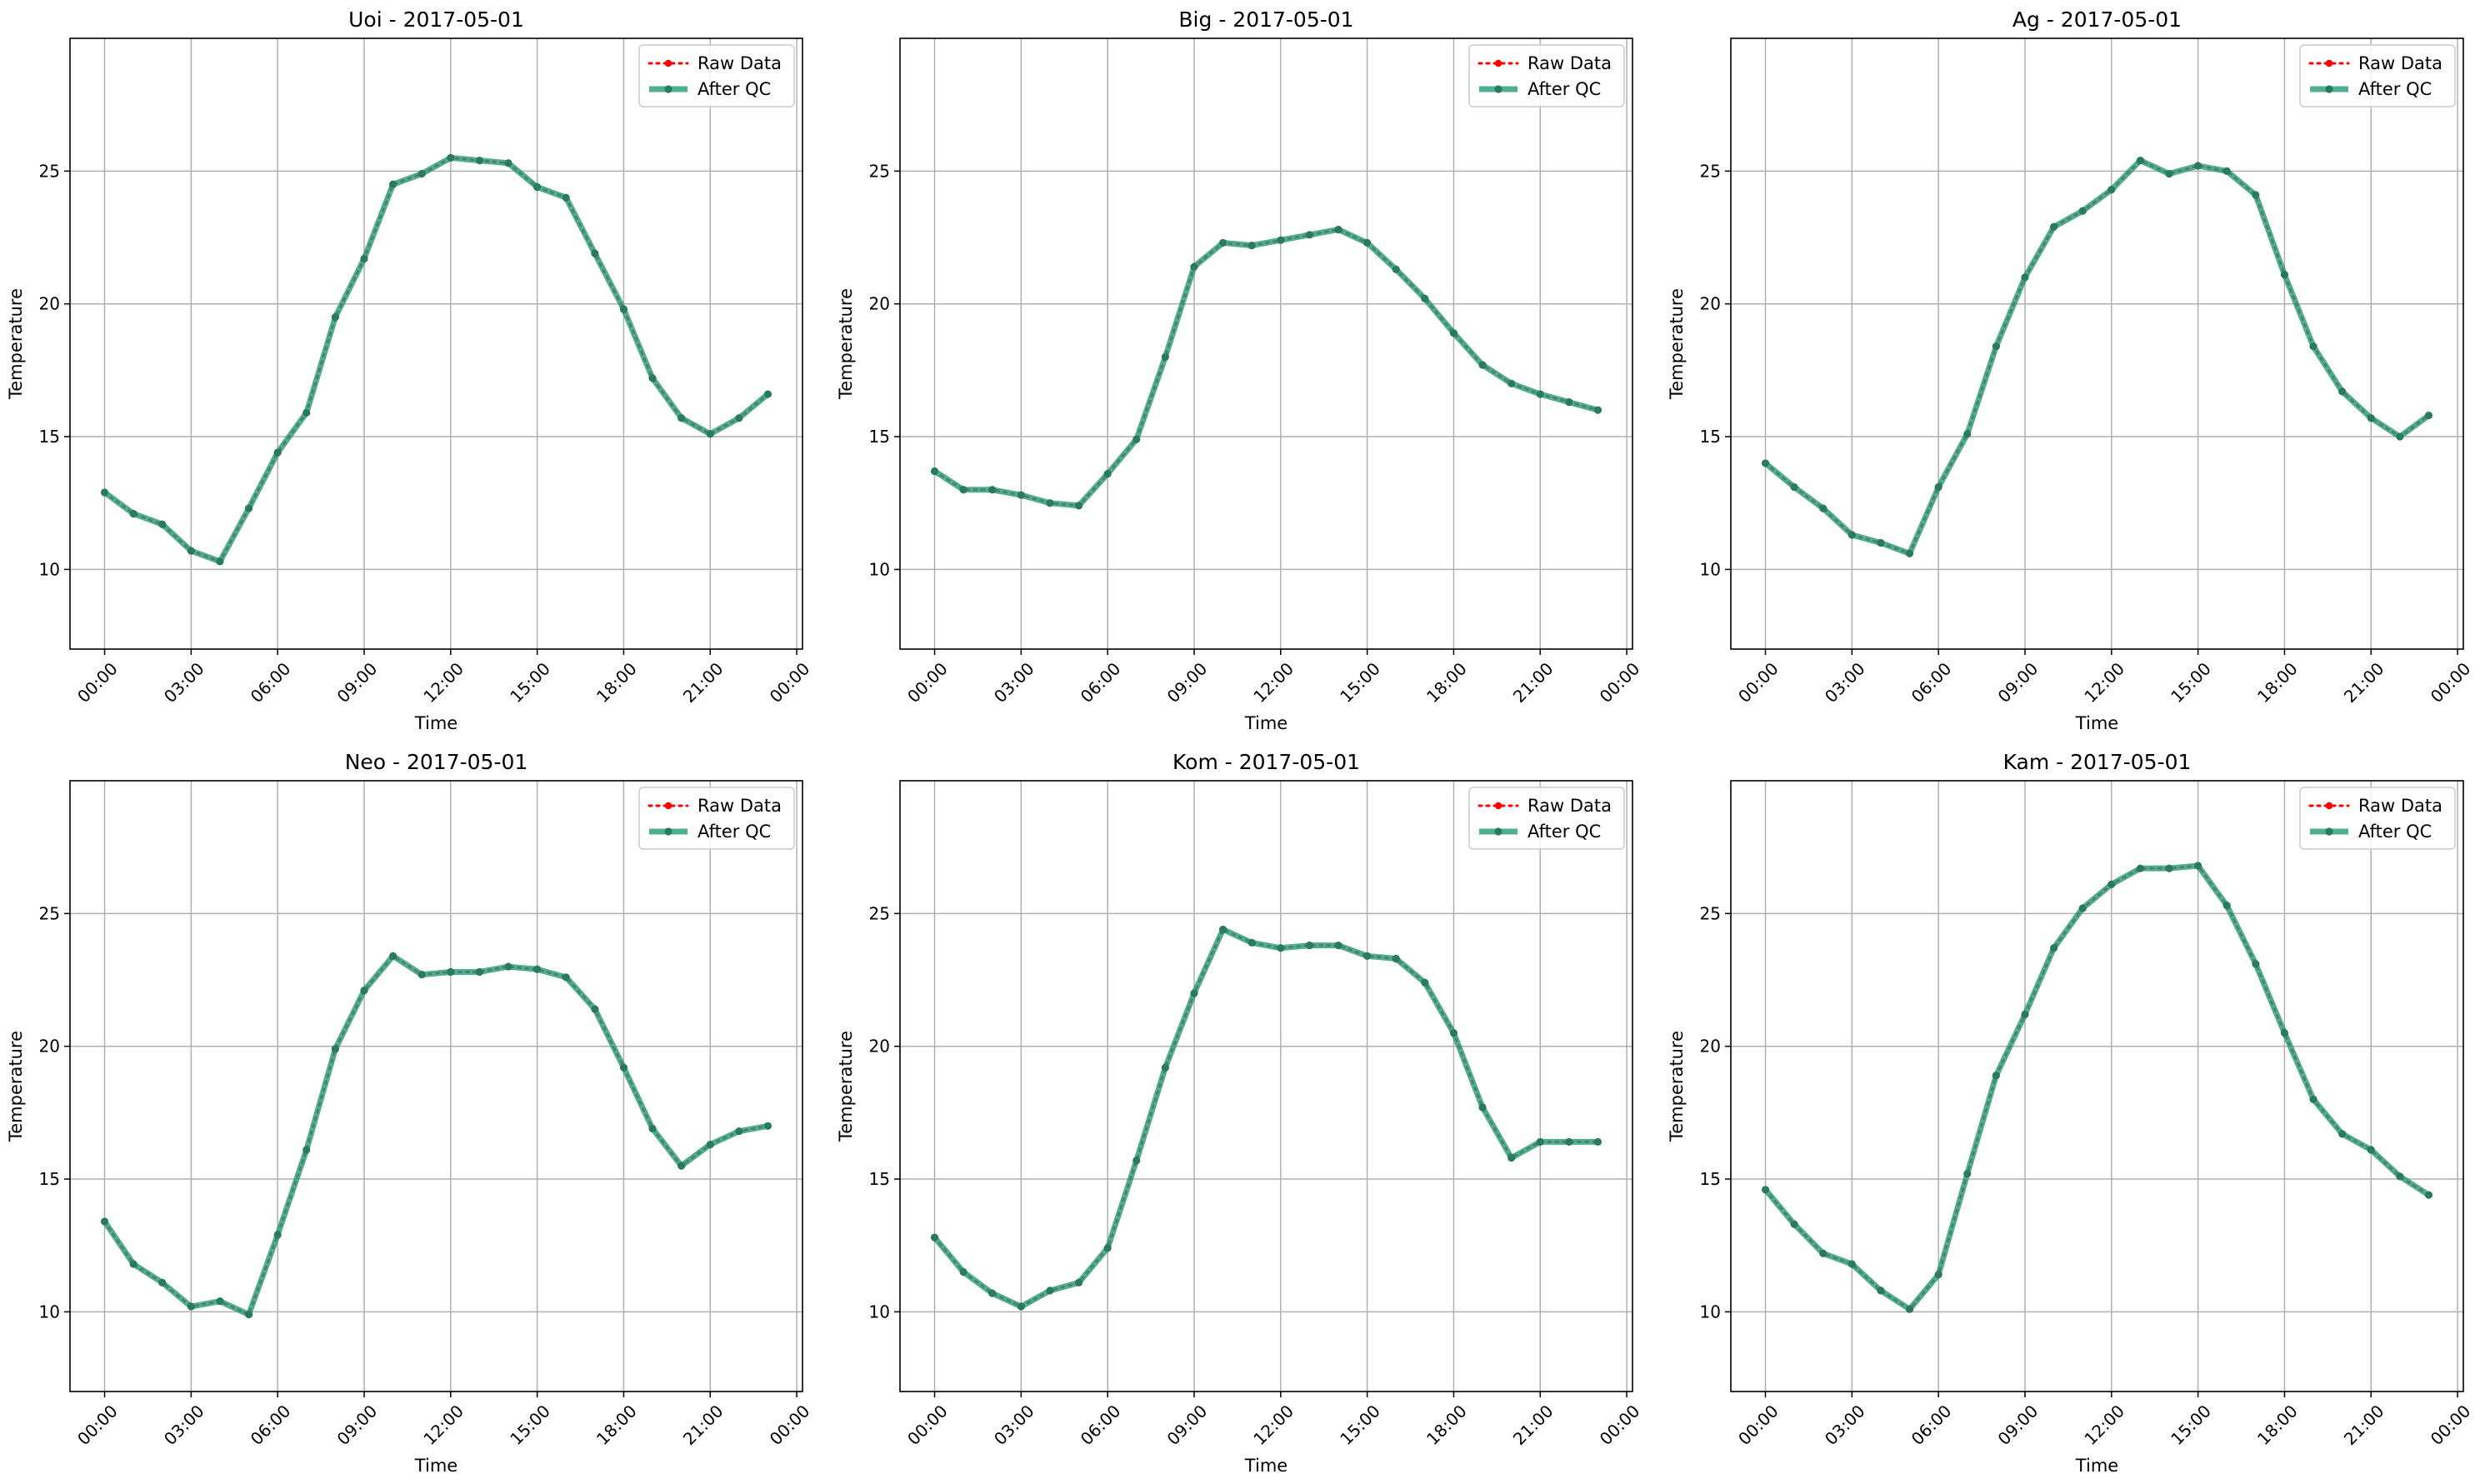  Describe the element at coordinates (879, 1047) in the screenshot. I see `y-tick-label: 20` at that location.